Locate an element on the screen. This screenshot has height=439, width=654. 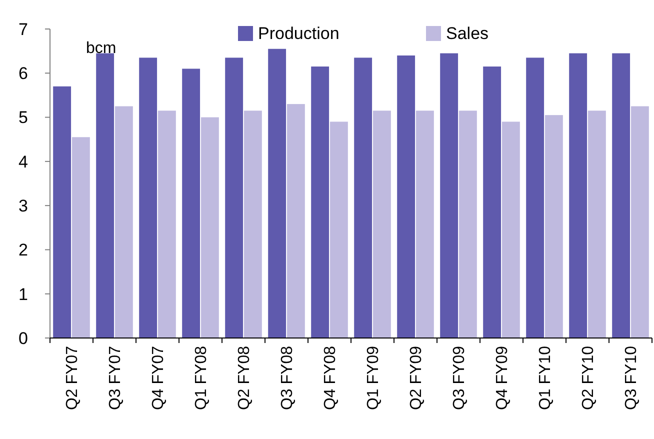
y-tick-label: 2 is located at coordinates (23, 250).